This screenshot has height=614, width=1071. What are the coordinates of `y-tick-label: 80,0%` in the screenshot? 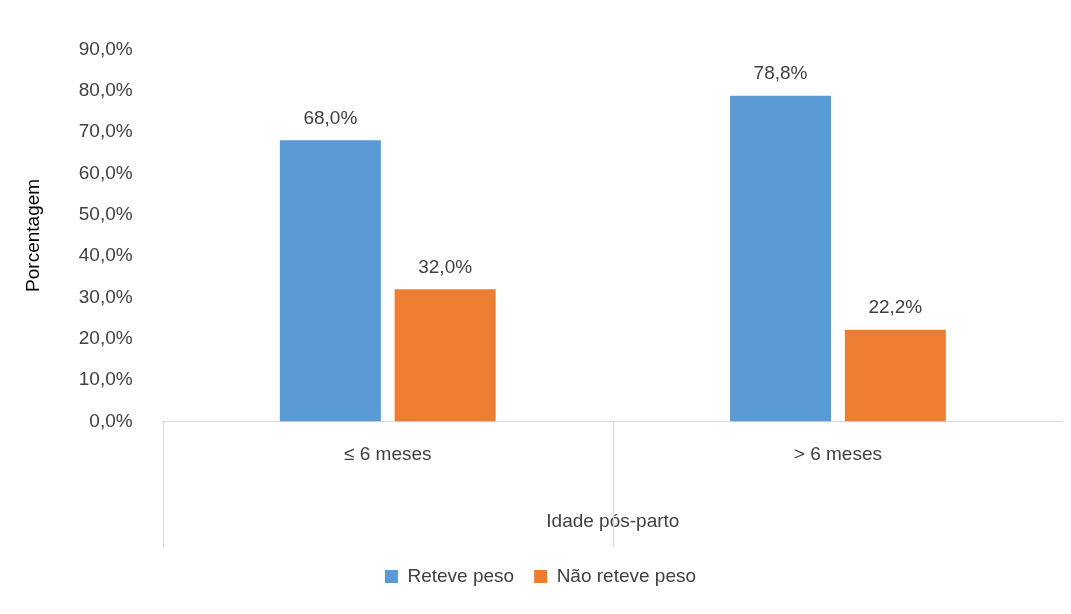 It's located at (105, 89).